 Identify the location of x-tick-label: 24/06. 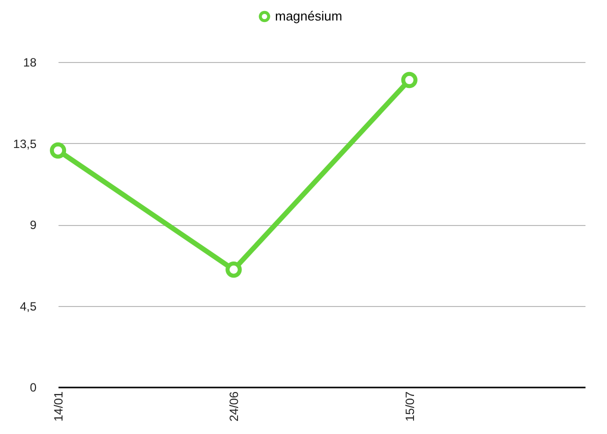
(234, 406).